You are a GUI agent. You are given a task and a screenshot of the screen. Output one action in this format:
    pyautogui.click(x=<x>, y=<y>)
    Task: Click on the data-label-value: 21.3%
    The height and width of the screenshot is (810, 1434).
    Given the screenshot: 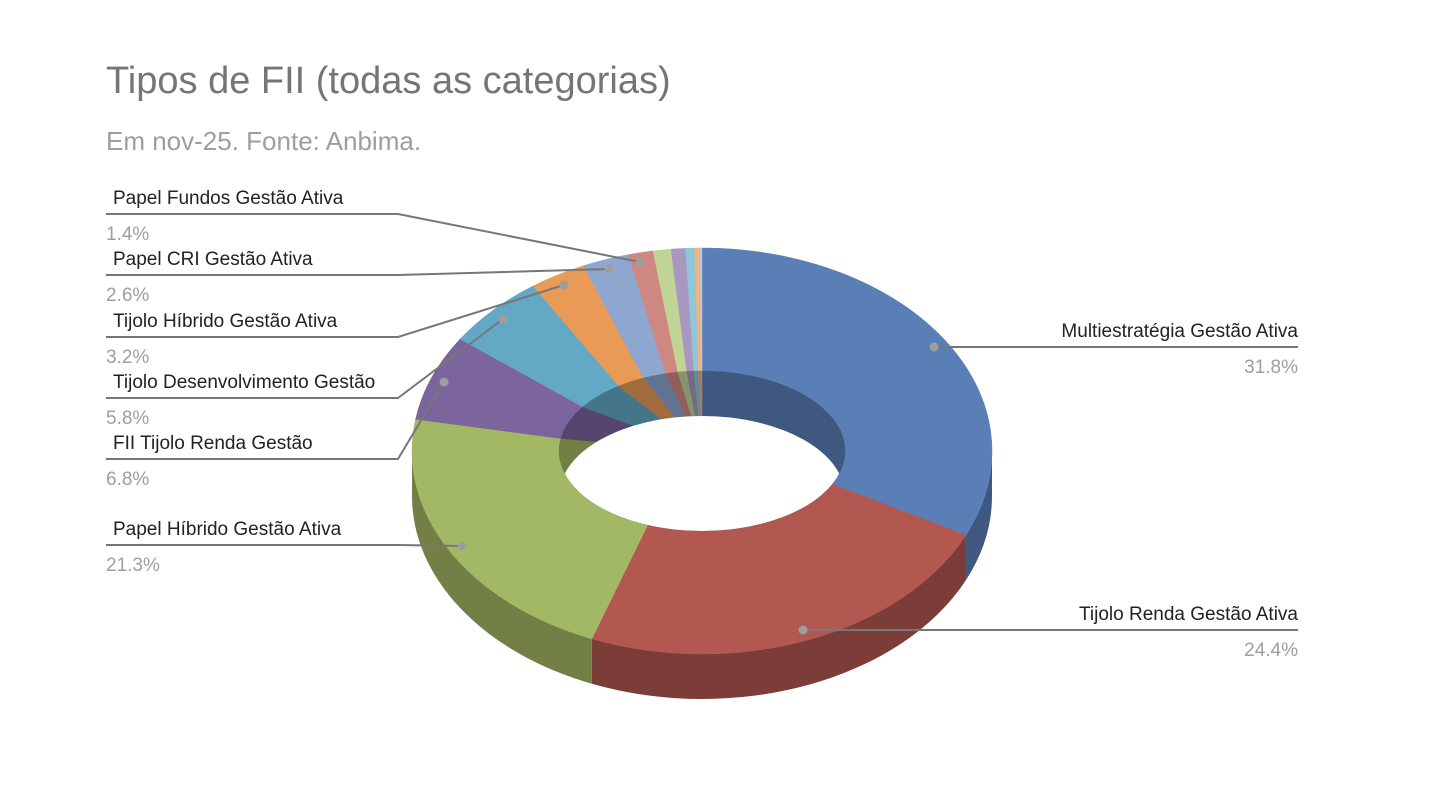 What is the action you would take?
    pyautogui.click(x=133, y=565)
    